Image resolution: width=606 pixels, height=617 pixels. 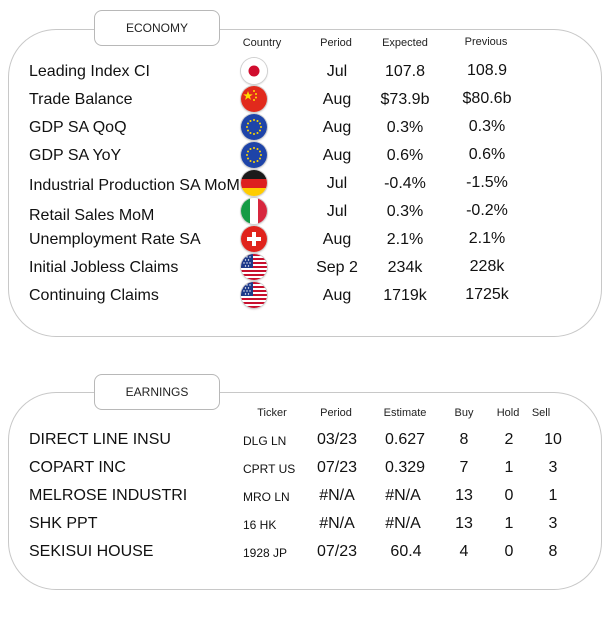 What do you see at coordinates (405, 467) in the screenshot?
I see `earnings-row-estimate: 0.329` at bounding box center [405, 467].